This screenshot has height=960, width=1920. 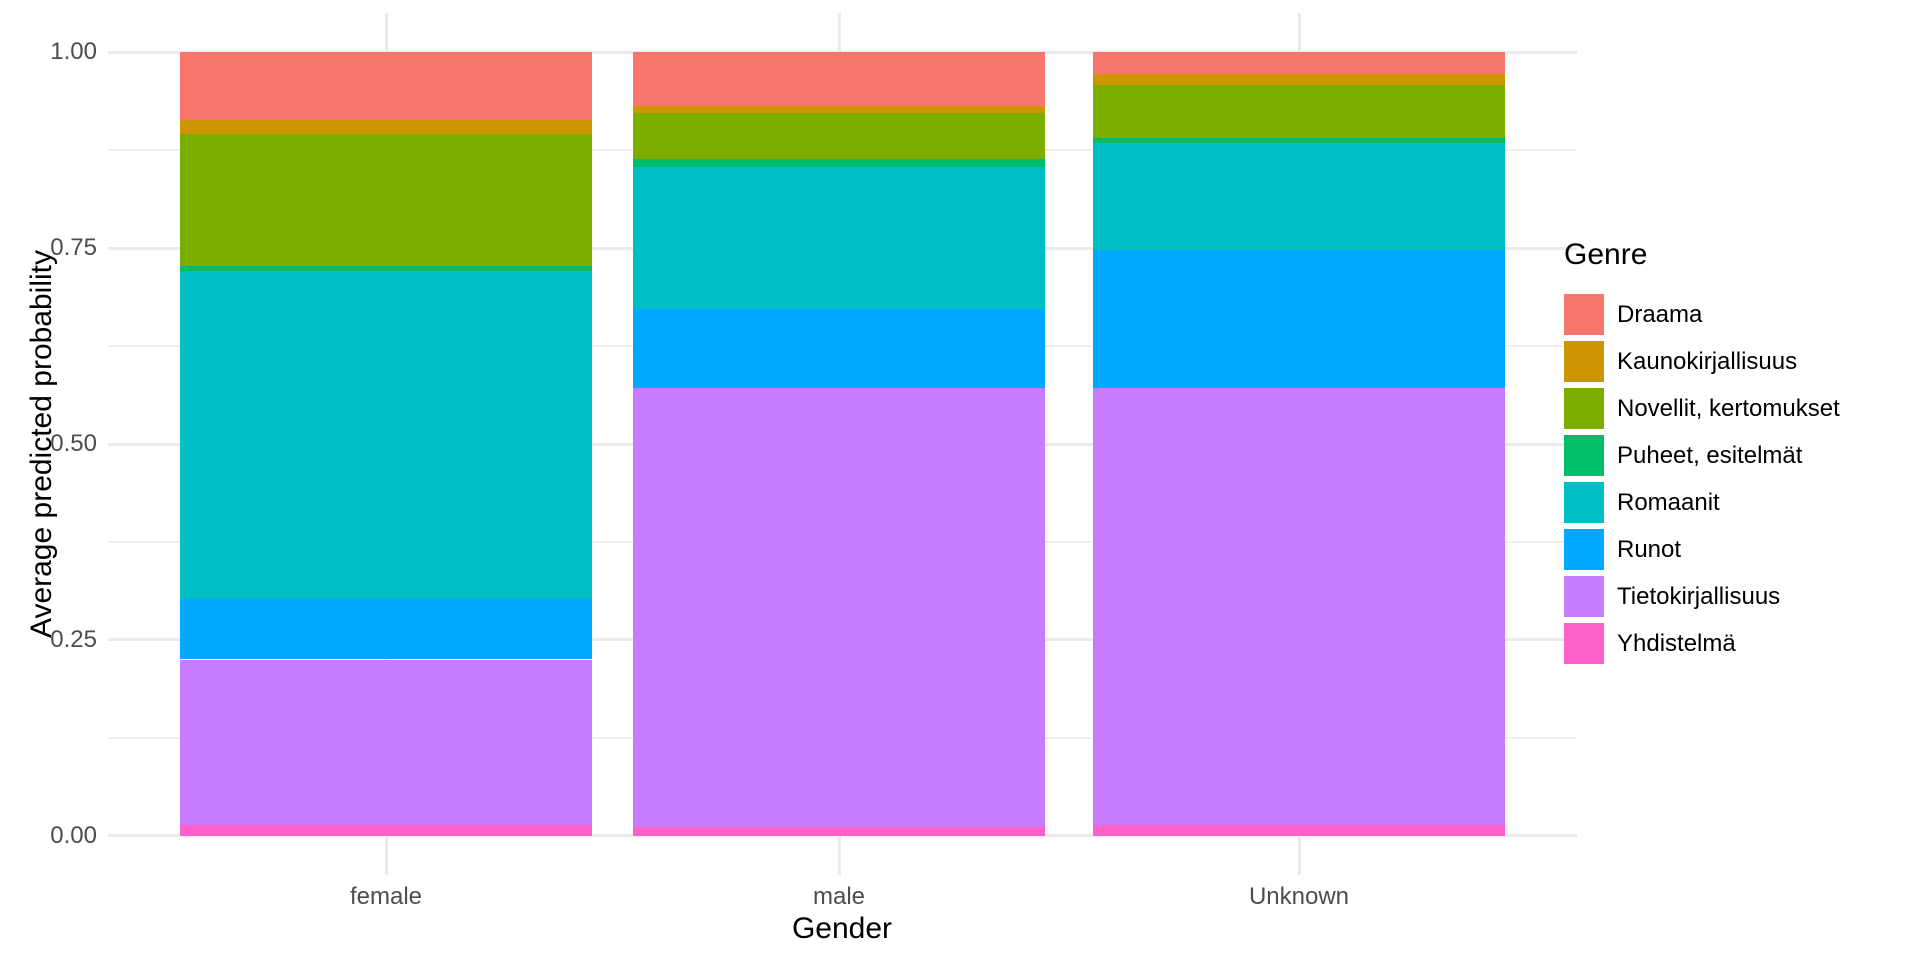 I want to click on bar-segment-male-tietokirjallisuus, so click(x=839, y=608).